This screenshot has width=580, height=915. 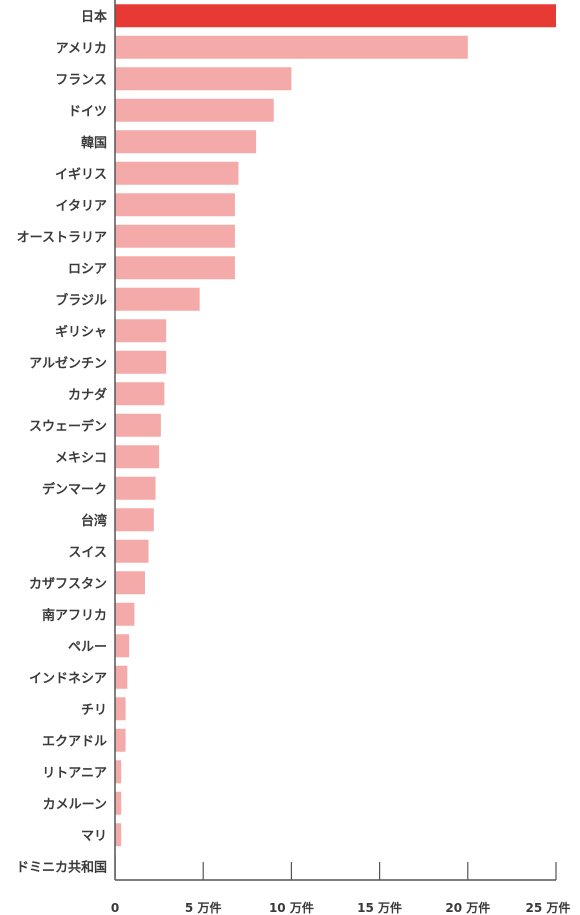 What do you see at coordinates (81, 174) in the screenshot?
I see `category-label: イギリス` at bounding box center [81, 174].